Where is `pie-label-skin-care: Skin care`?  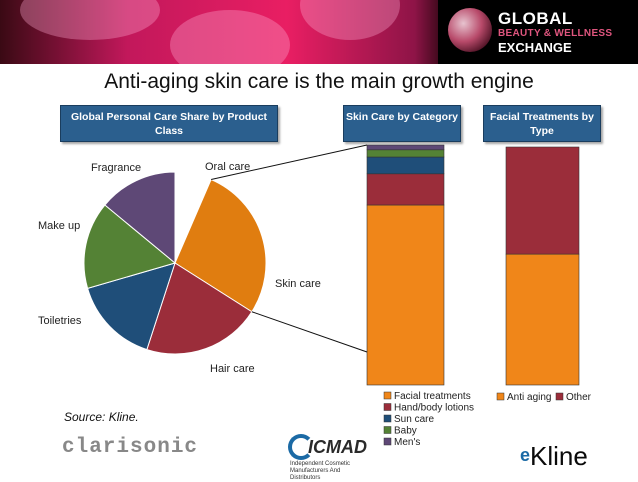 pie-label-skin-care: Skin care is located at coordinates (298, 284).